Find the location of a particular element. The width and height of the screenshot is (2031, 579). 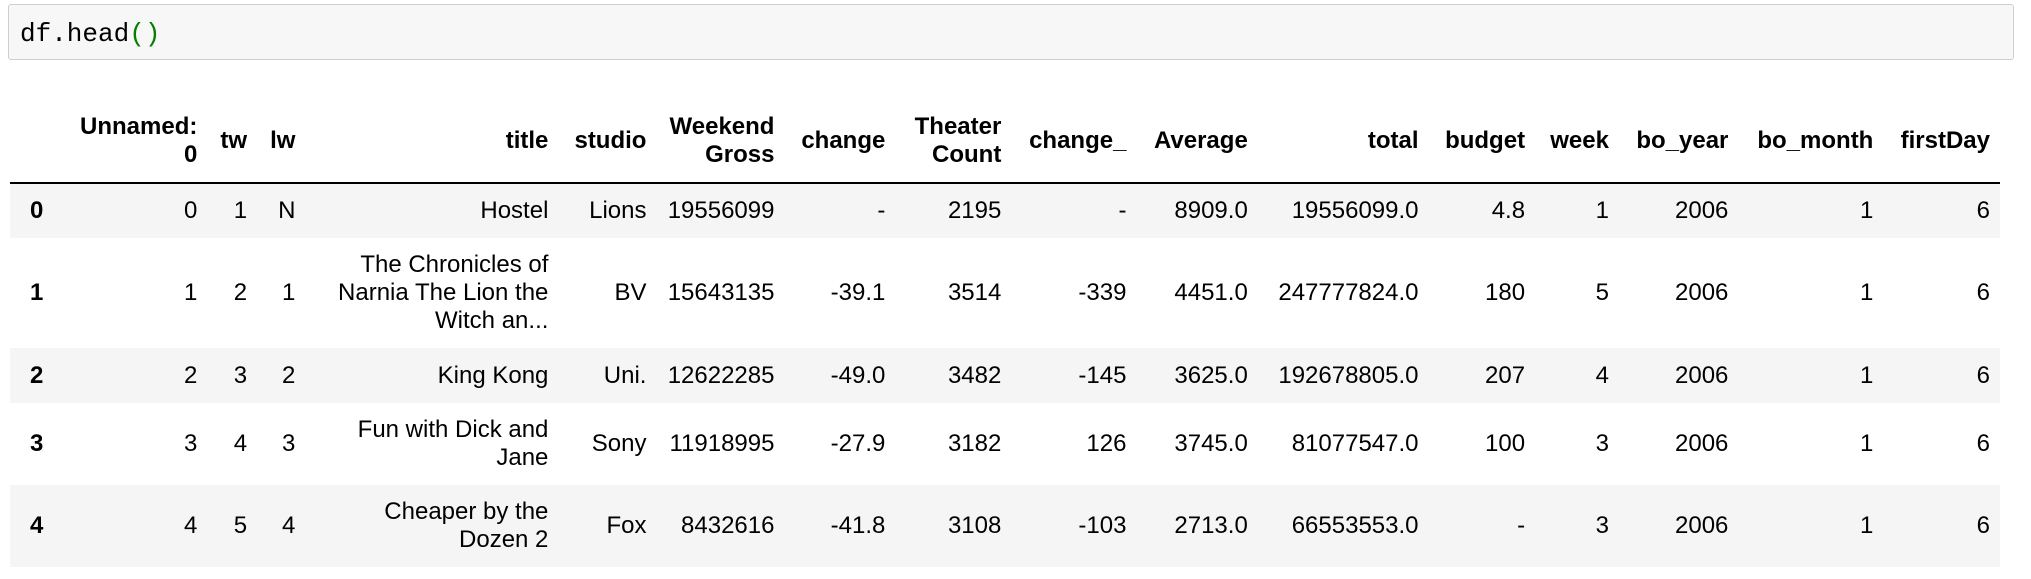

cell-unnamed-0: 0 is located at coordinates (190, 210).